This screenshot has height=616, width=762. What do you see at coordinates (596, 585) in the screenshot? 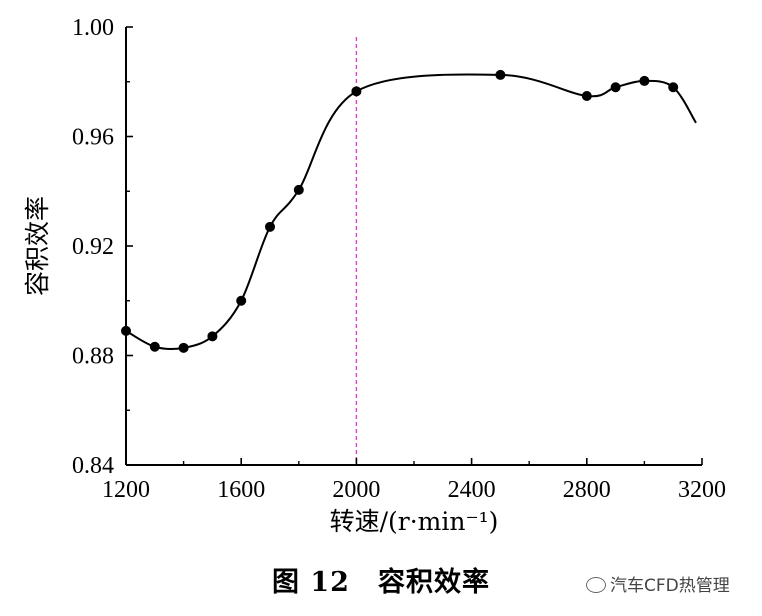
I see `wechat-icon` at bounding box center [596, 585].